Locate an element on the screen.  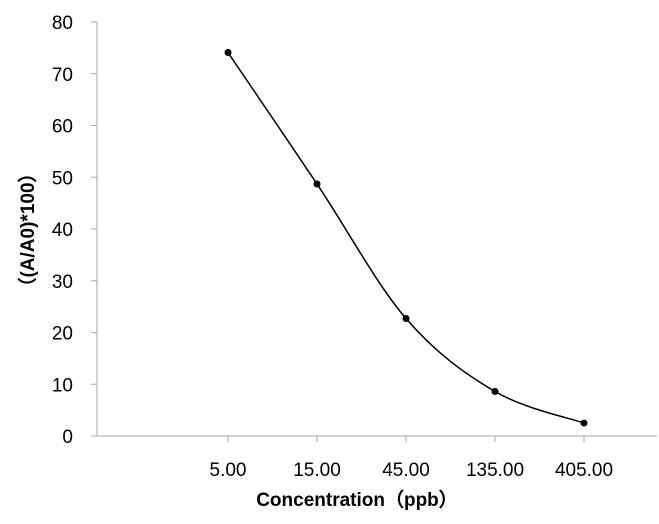
x-axis-title: Concentration（ppb） is located at coordinates (357, 499).